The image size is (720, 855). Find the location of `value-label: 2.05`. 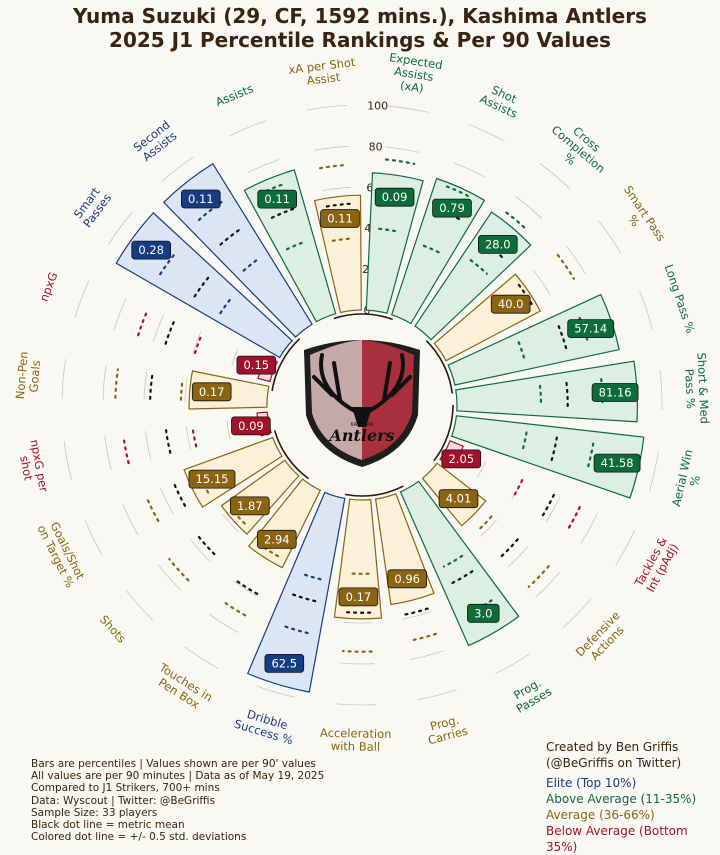

value-label: 2.05 is located at coordinates (461, 459).